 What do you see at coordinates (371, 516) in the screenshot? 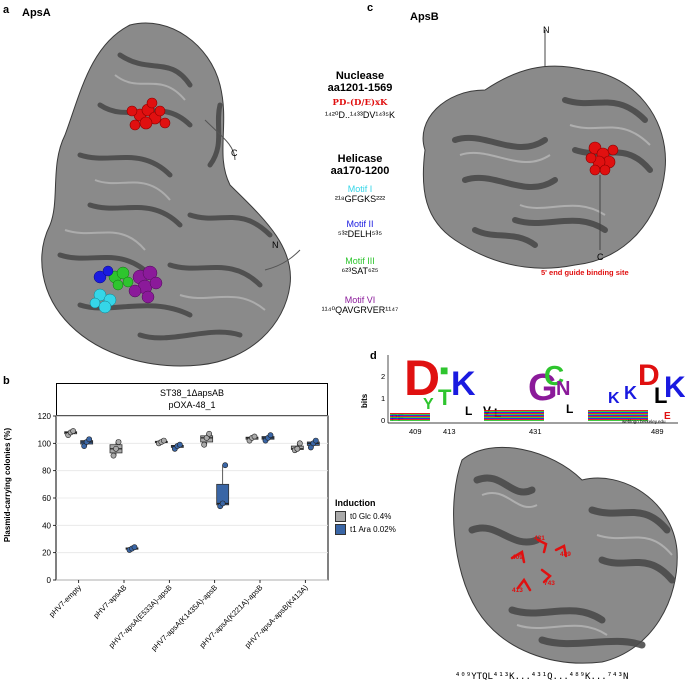
I see `legend-label-t0: t0 Glc 0.4%` at bounding box center [371, 516].